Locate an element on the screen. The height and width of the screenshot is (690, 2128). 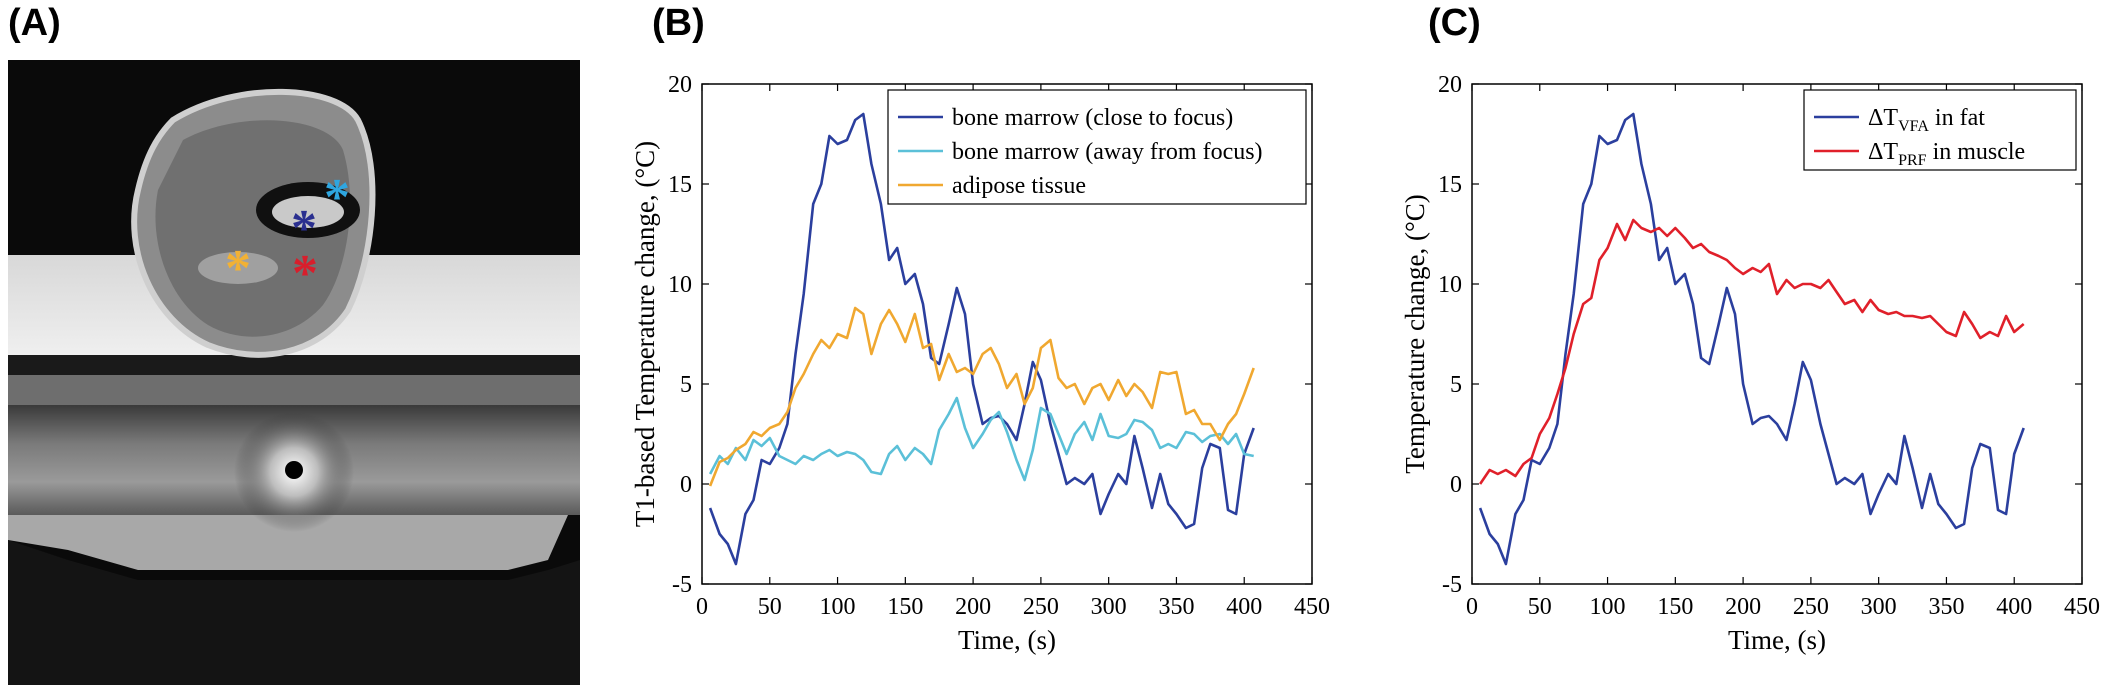
y-axis-label: T1-based Temperature change, (°C) is located at coordinates (645, 334).